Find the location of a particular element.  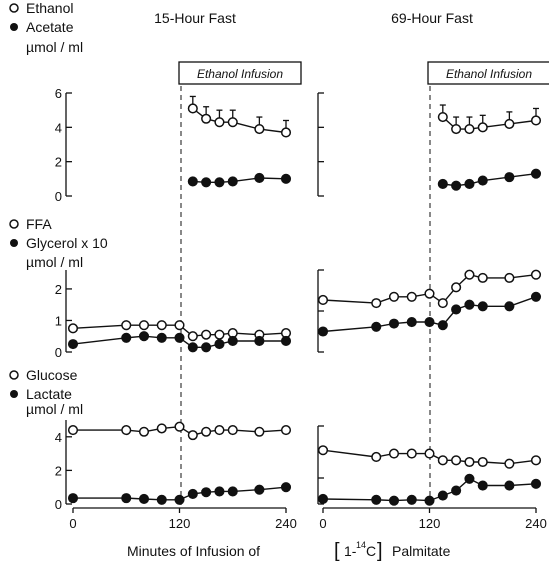

ethanol-infusion-label-left: Ethanol Infusion is located at coordinates (240, 74).